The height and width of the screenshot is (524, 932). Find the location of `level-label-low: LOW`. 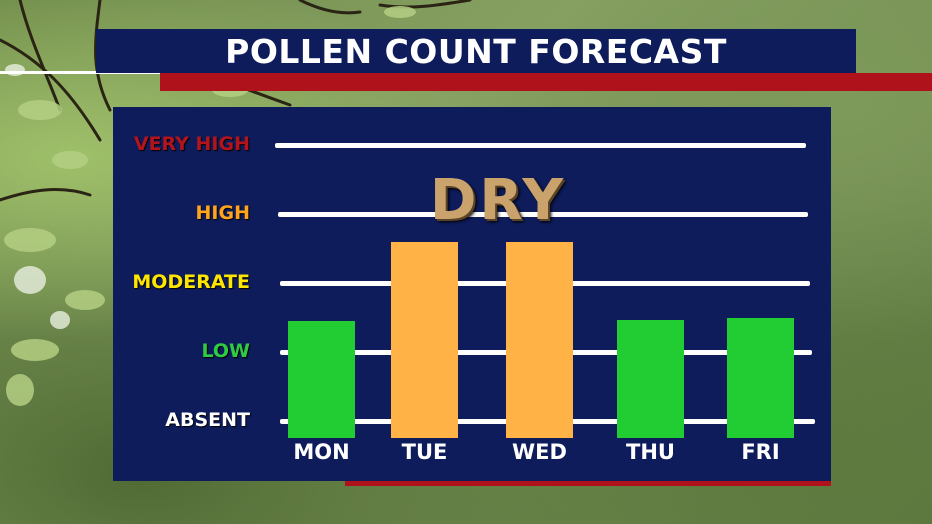

level-label-low: LOW is located at coordinates (225, 351).